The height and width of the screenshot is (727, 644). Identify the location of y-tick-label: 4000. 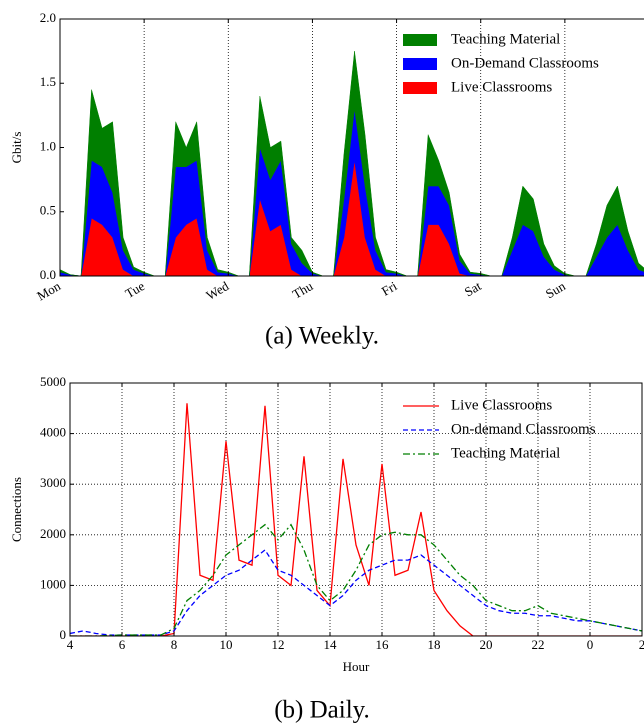
(53, 432).